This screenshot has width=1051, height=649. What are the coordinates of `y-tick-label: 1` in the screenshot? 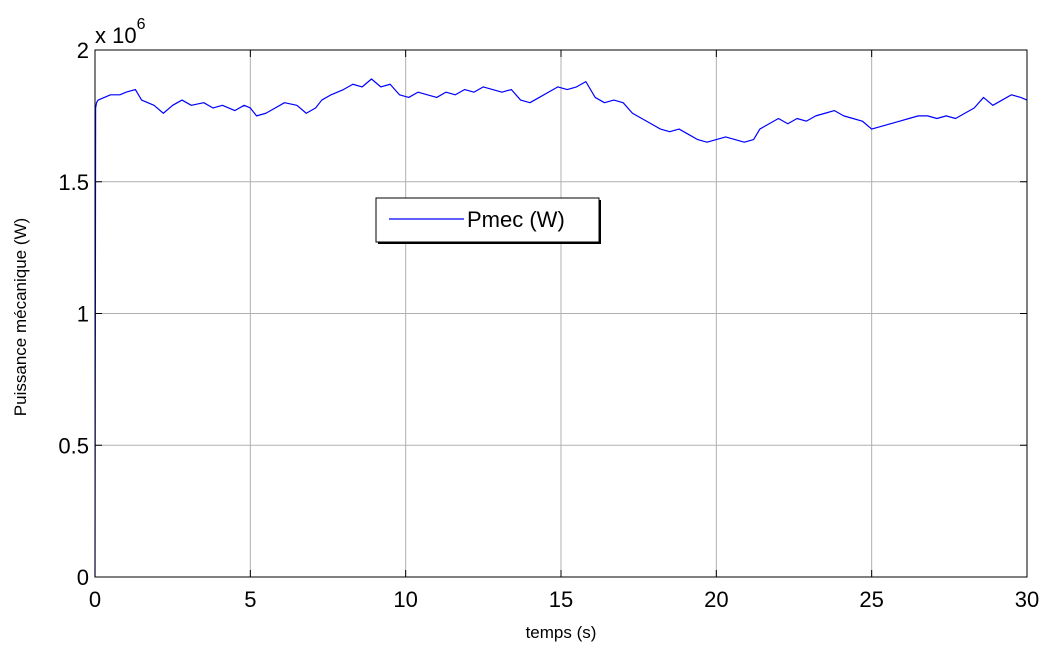 It's located at (83, 314).